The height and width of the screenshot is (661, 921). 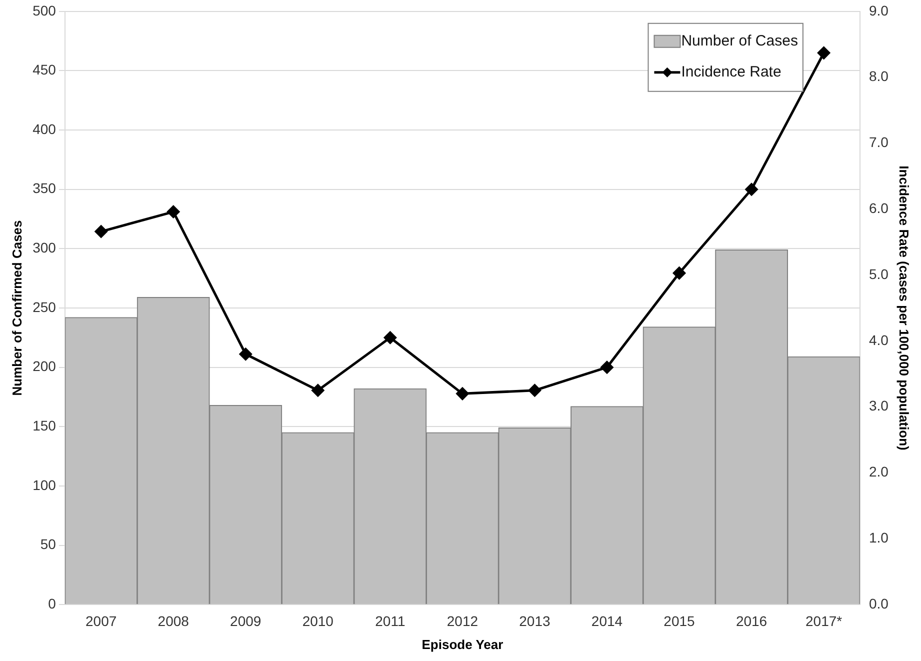 I want to click on y-tick-label: 50, so click(x=48, y=544).